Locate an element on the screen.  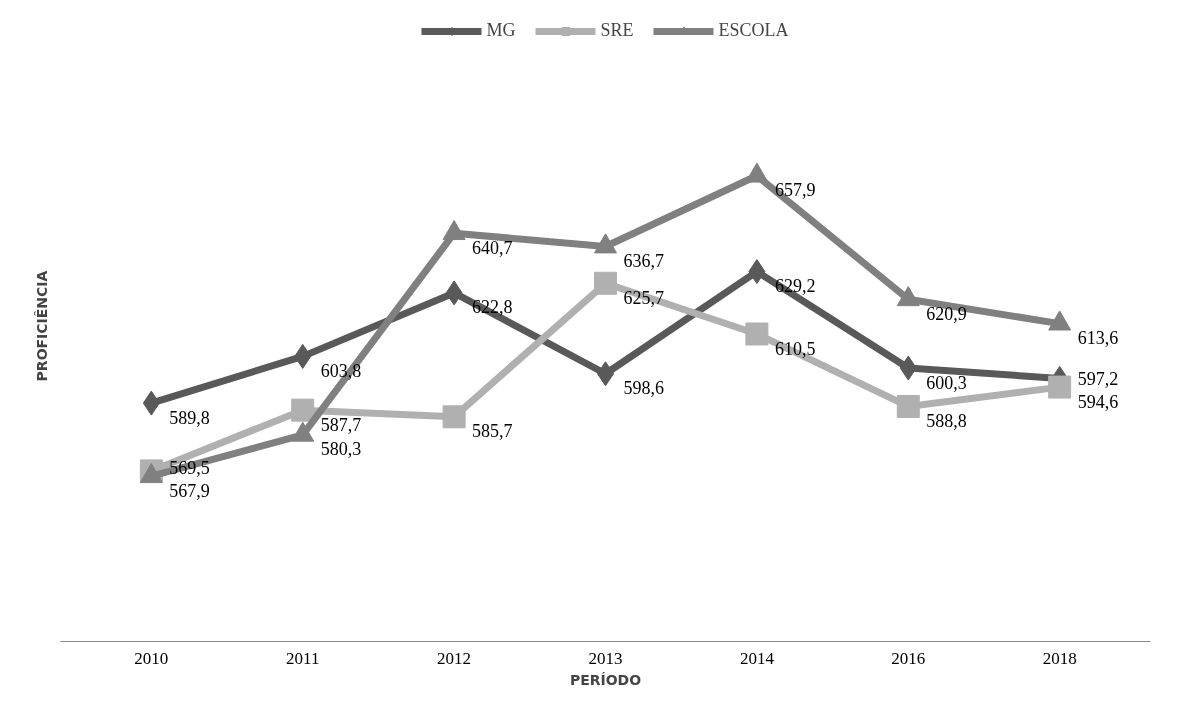
data-label: 587,7 is located at coordinates (341, 424).